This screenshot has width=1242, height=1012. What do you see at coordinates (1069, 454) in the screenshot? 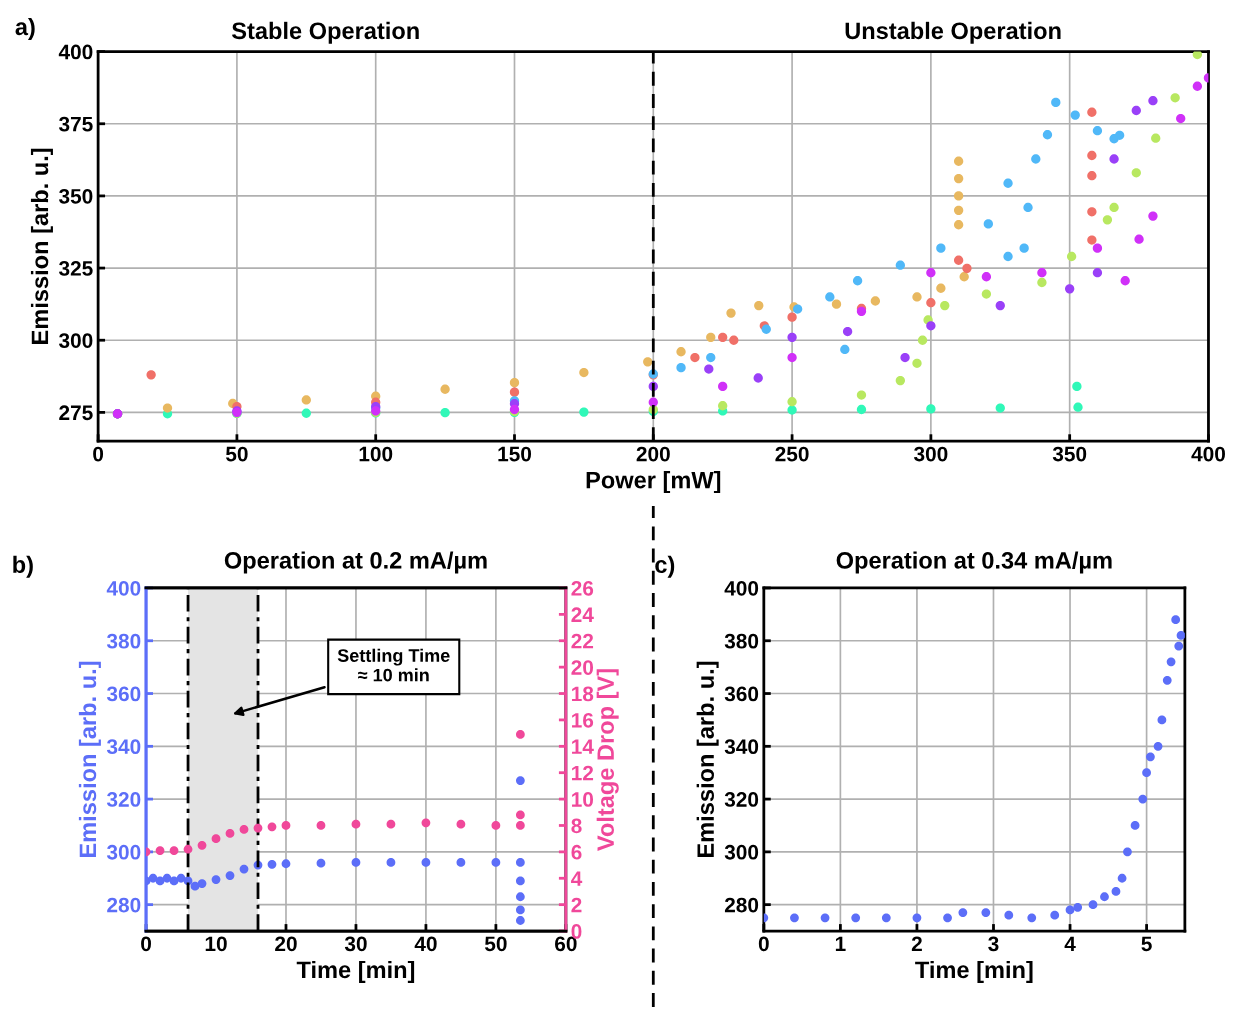
I see `x-tick-label: 350` at bounding box center [1069, 454].